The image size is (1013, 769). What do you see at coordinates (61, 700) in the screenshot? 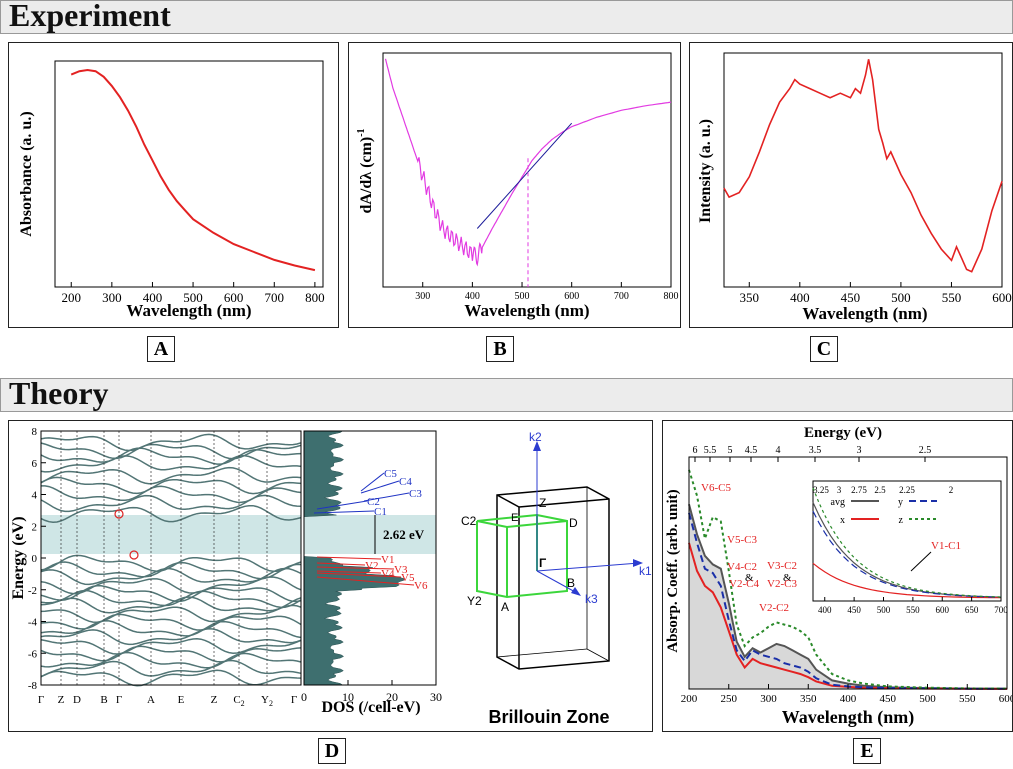
I see `k-point-label: Z` at bounding box center [61, 700].